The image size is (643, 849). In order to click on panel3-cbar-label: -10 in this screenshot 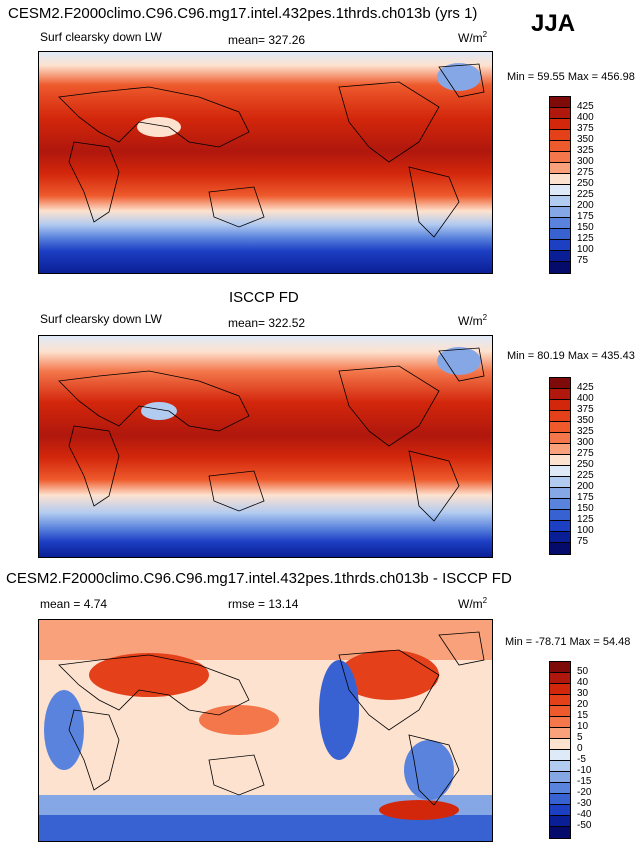, I will do `click(584, 770)`.